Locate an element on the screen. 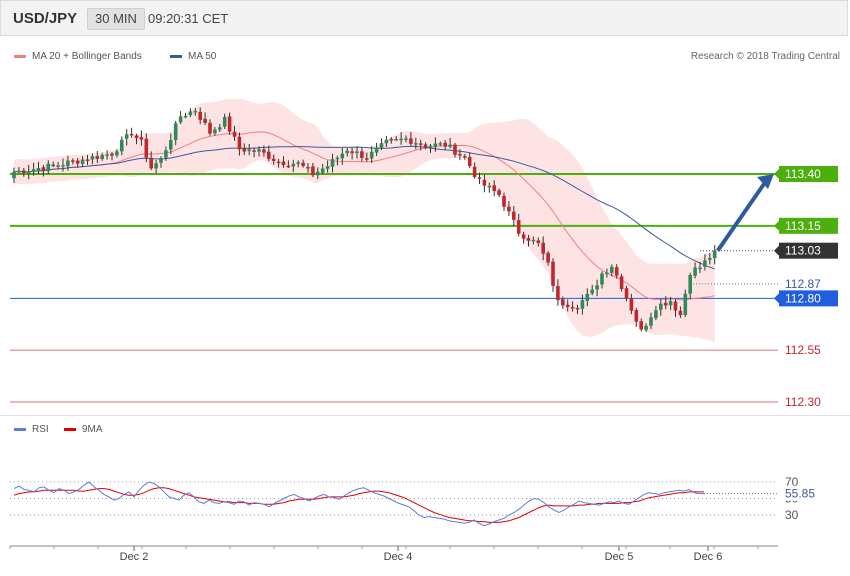 The width and height of the screenshot is (850, 576). legend-ma50: MA 50 is located at coordinates (193, 56).